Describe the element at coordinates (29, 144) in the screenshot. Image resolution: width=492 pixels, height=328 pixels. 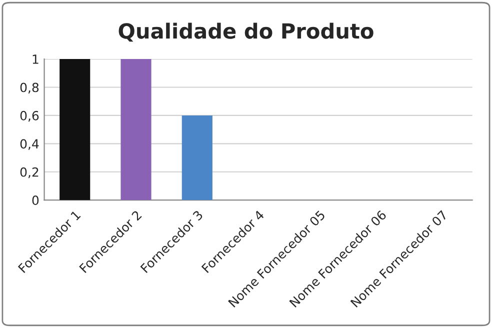
I see `y-tick-label: 0,4` at that location.